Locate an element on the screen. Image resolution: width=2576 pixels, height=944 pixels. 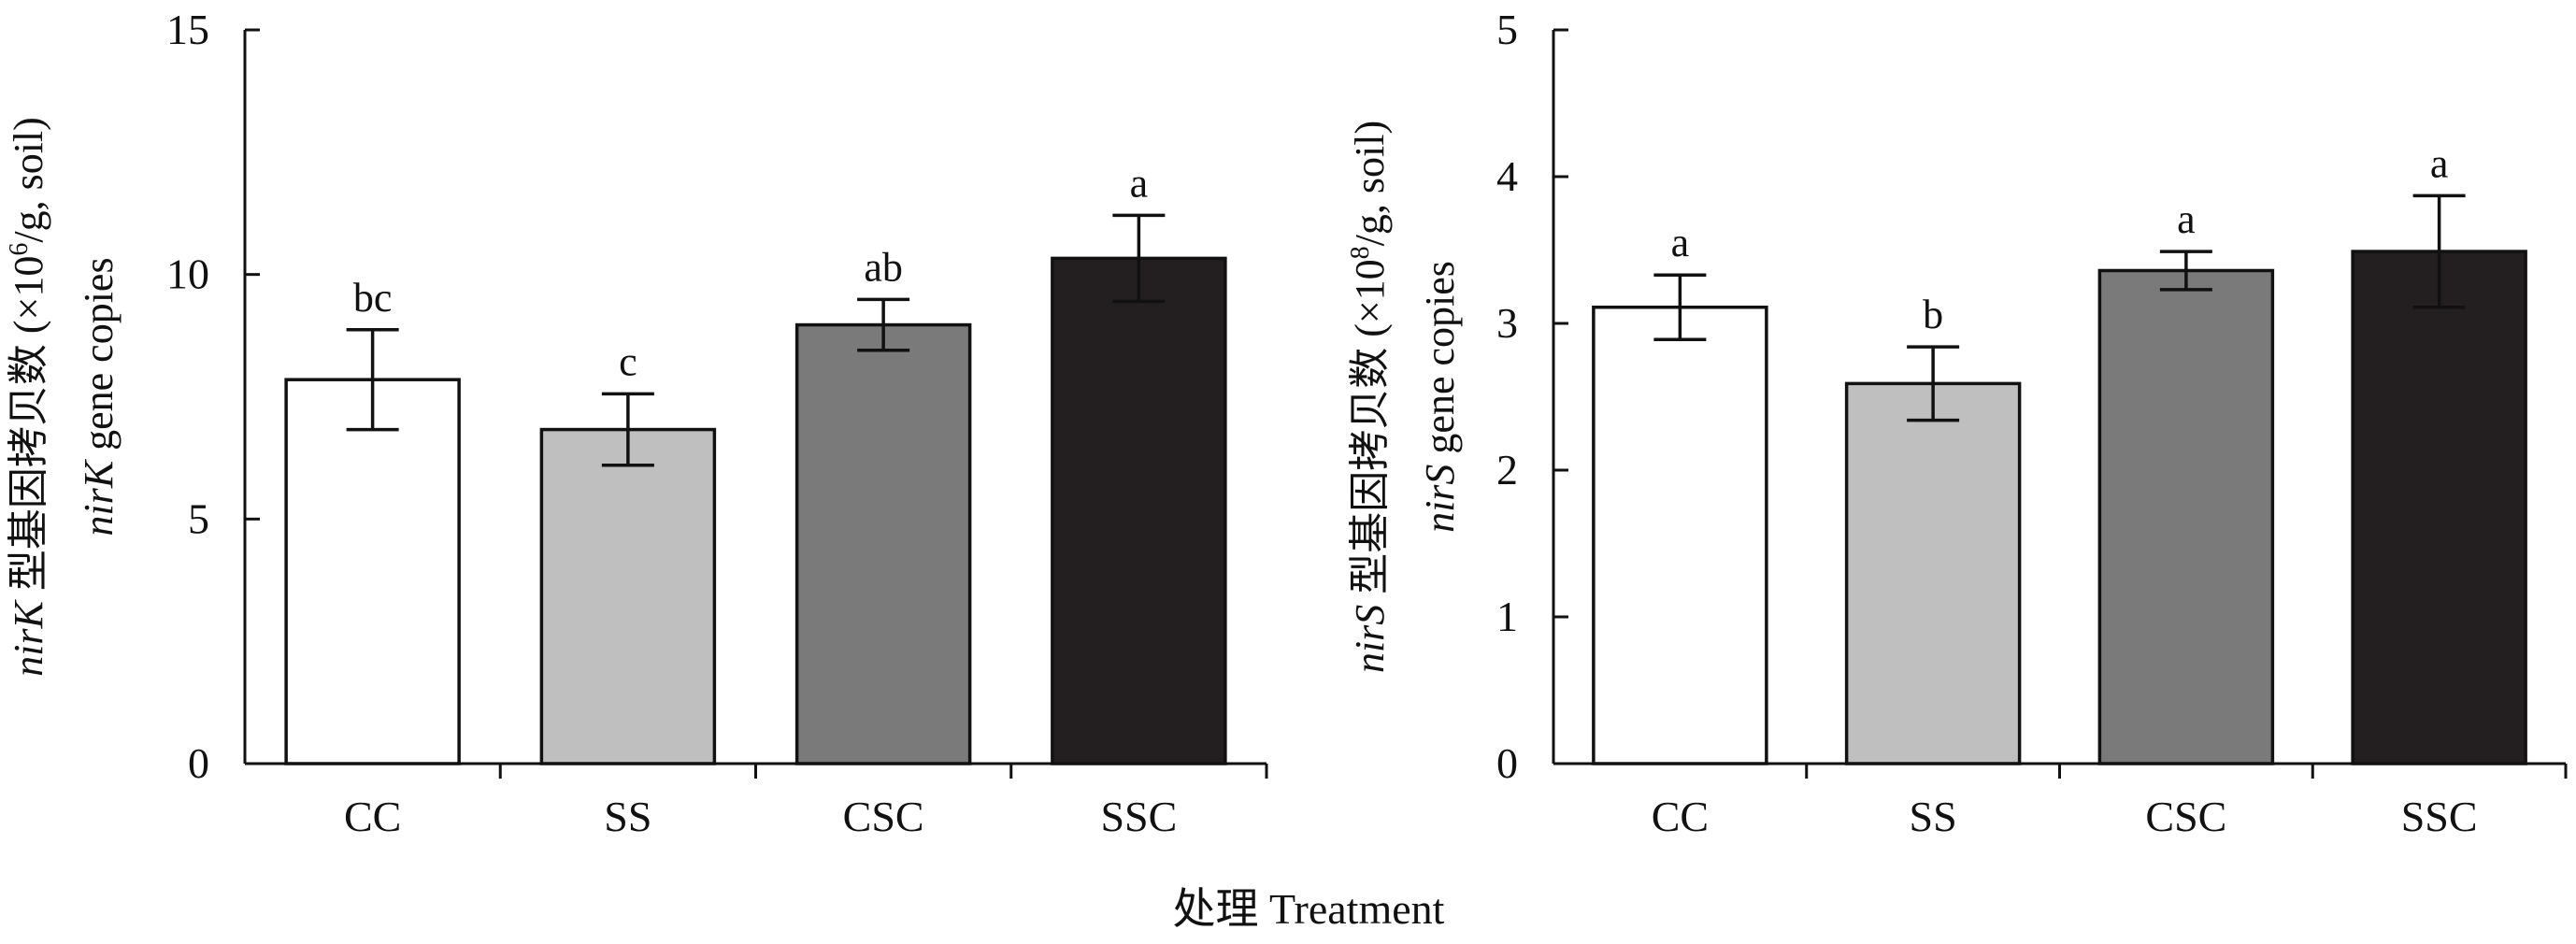
y-axis-title-line2: nirS gene copies is located at coordinates (1440, 397).